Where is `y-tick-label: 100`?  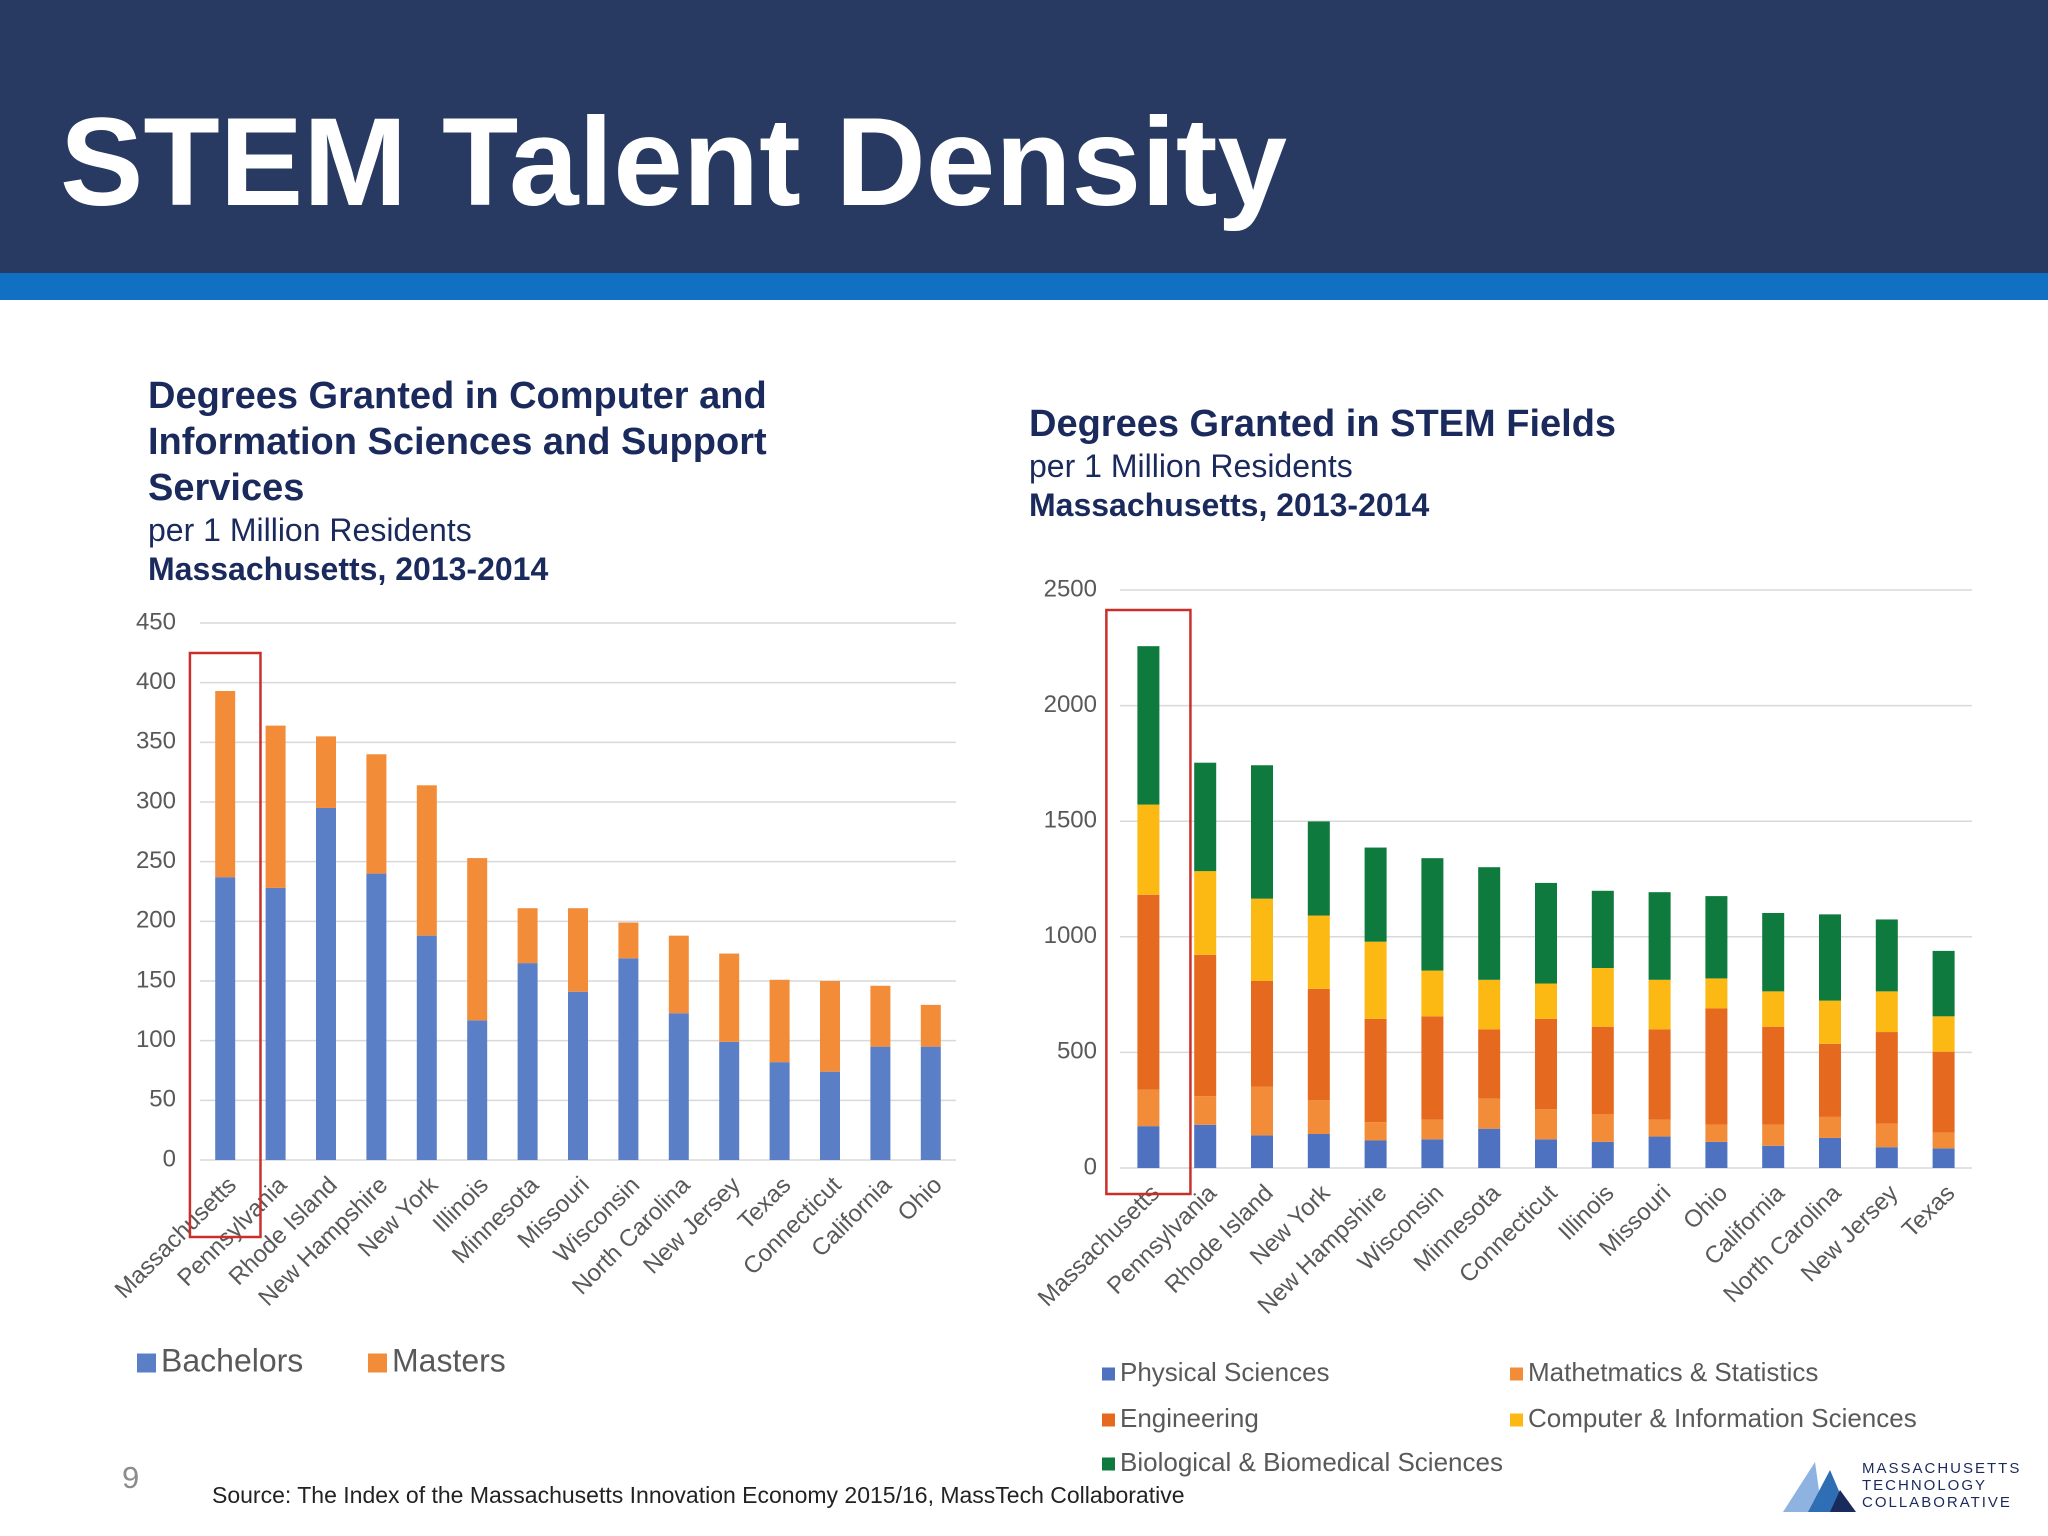 y-tick-label: 100 is located at coordinates (156, 1039).